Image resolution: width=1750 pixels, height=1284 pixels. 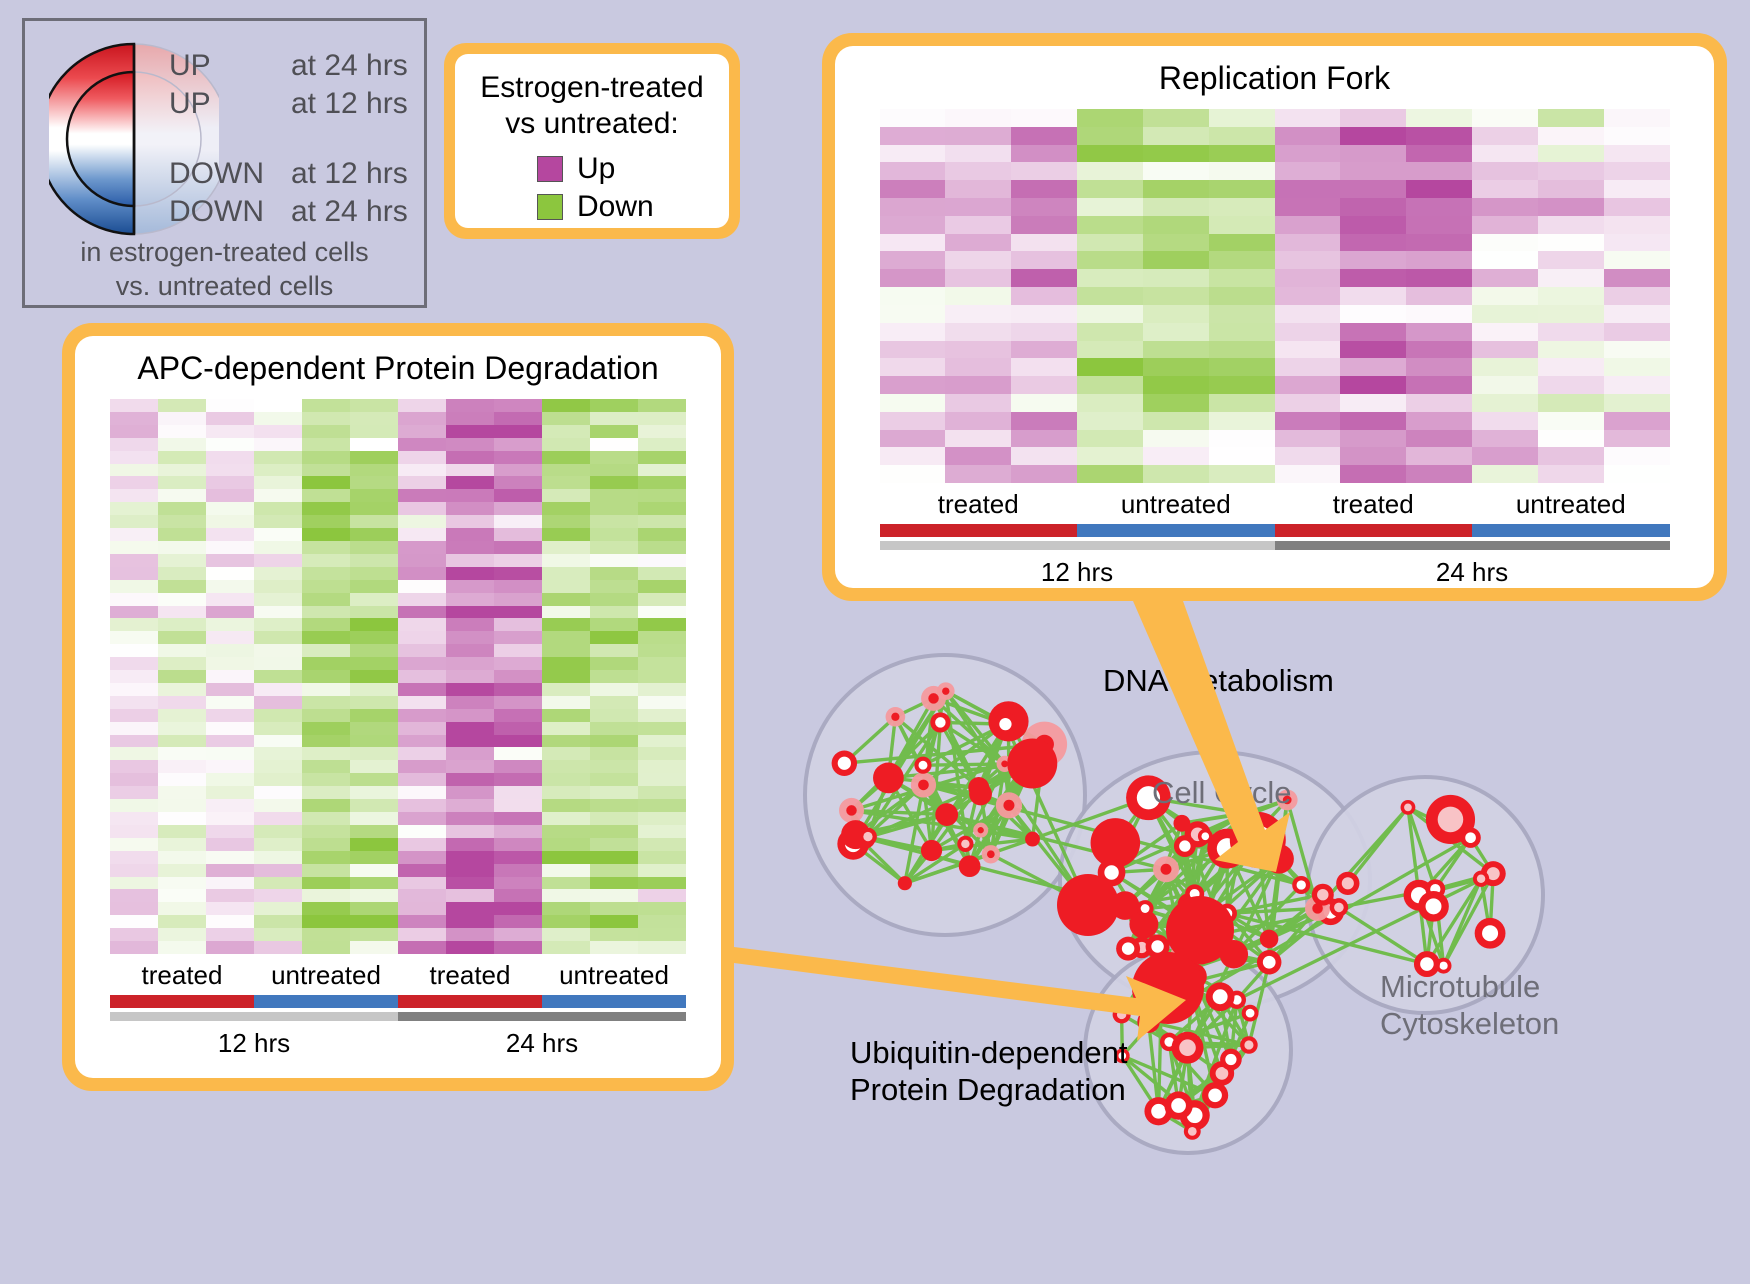 What do you see at coordinates (288, 106) in the screenshot?
I see `gradient-key-row: UP at 12 hrs` at bounding box center [288, 106].